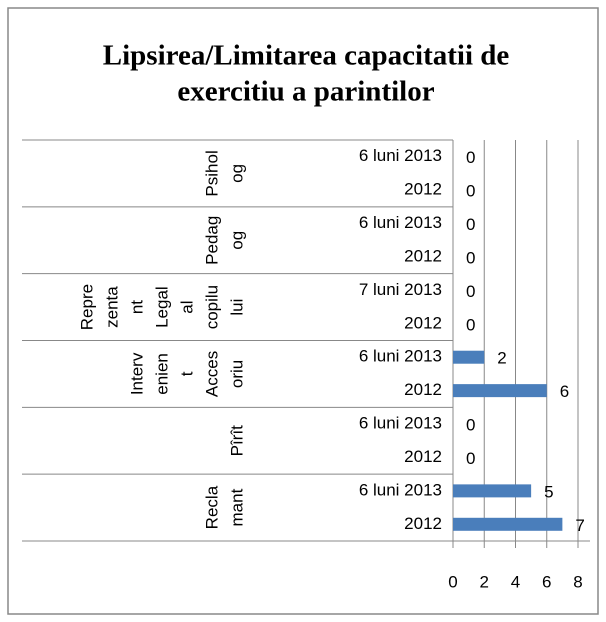 The height and width of the screenshot is (622, 606). I want to click on group-label: Psihol, so click(211, 173).